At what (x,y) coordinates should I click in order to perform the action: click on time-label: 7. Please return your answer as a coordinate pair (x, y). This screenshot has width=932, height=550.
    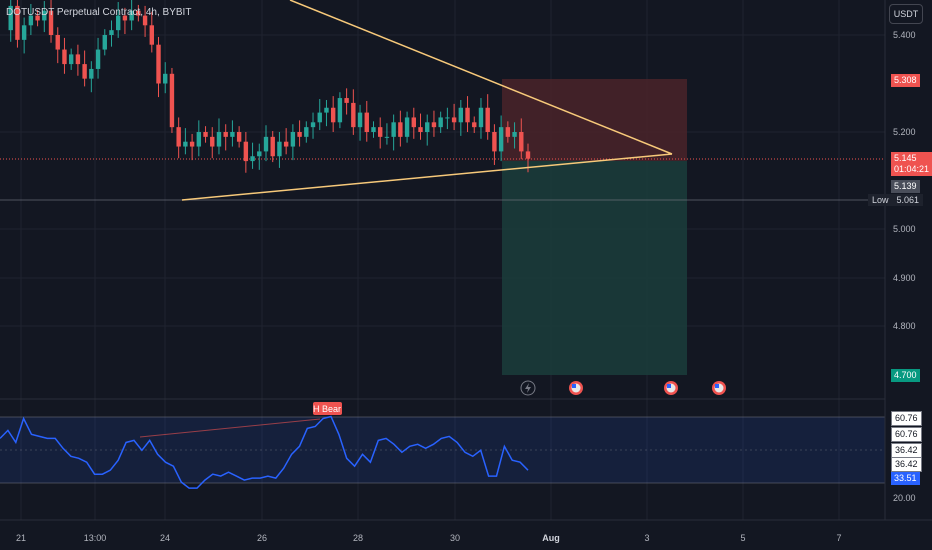
    Looking at the image, I should click on (839, 538).